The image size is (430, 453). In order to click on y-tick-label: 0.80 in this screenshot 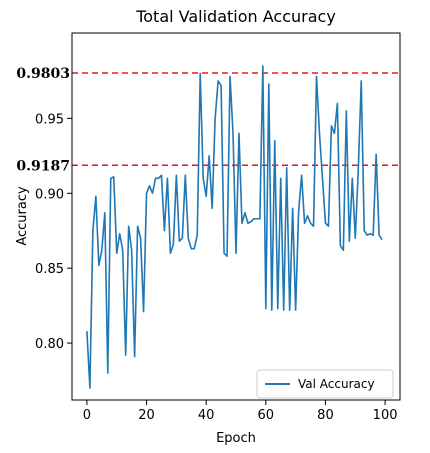, I will do `click(49, 344)`.